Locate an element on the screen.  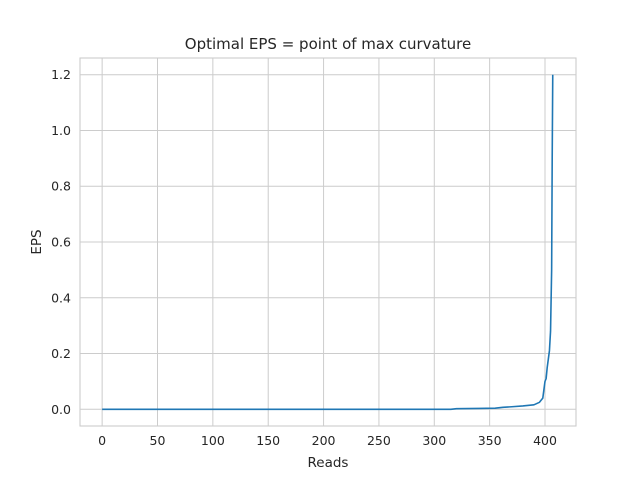
y-tick-label: 0.2 is located at coordinates (61, 353).